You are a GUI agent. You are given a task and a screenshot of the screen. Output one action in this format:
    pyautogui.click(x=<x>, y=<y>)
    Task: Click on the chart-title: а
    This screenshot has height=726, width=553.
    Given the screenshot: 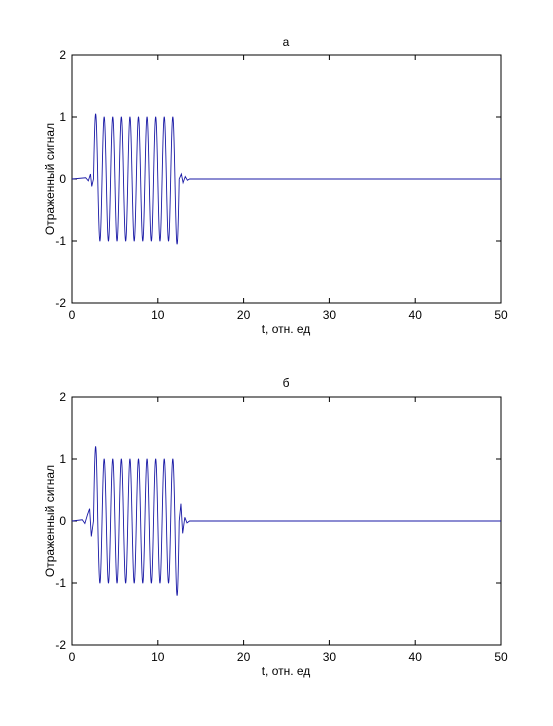 What is the action you would take?
    pyautogui.click(x=286, y=42)
    